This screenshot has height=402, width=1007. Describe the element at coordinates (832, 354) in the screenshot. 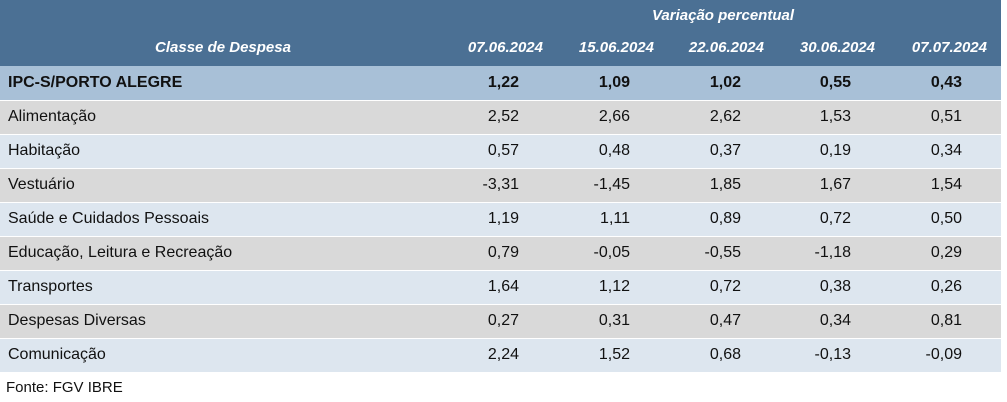

I see `cell-value: -0,13` at that location.